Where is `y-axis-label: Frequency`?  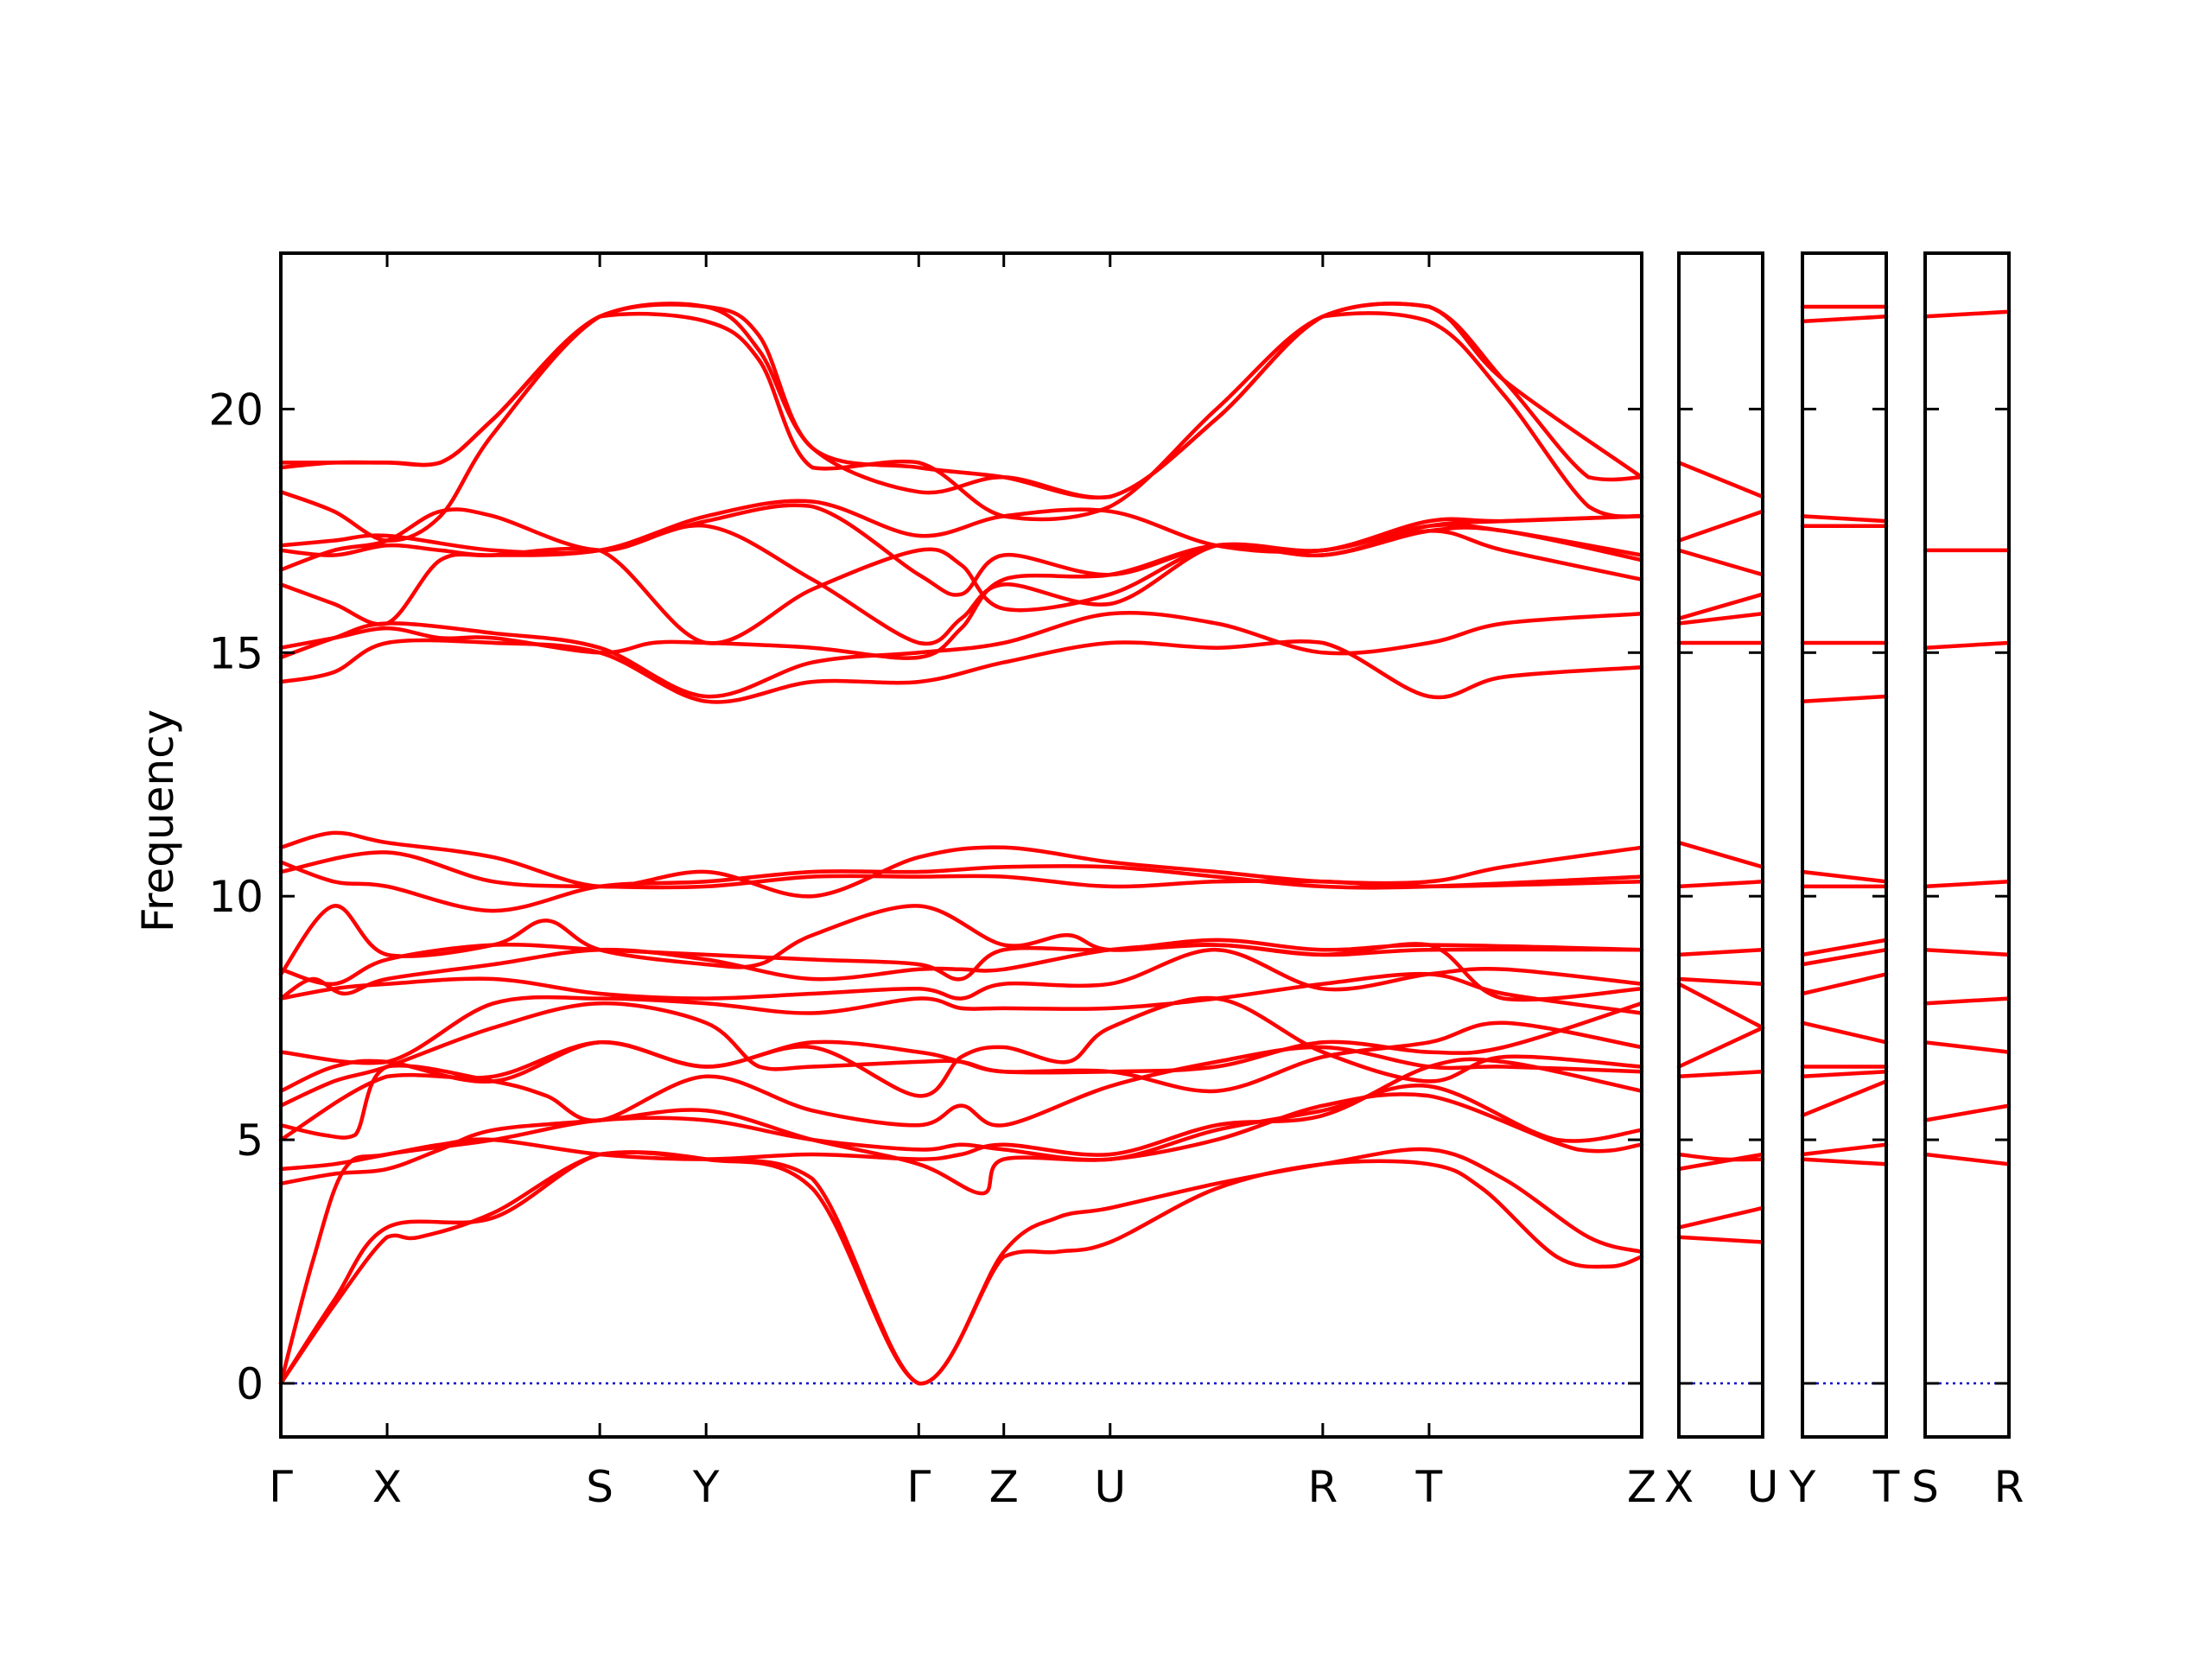 y-axis-label: Frequency is located at coordinates (158, 820).